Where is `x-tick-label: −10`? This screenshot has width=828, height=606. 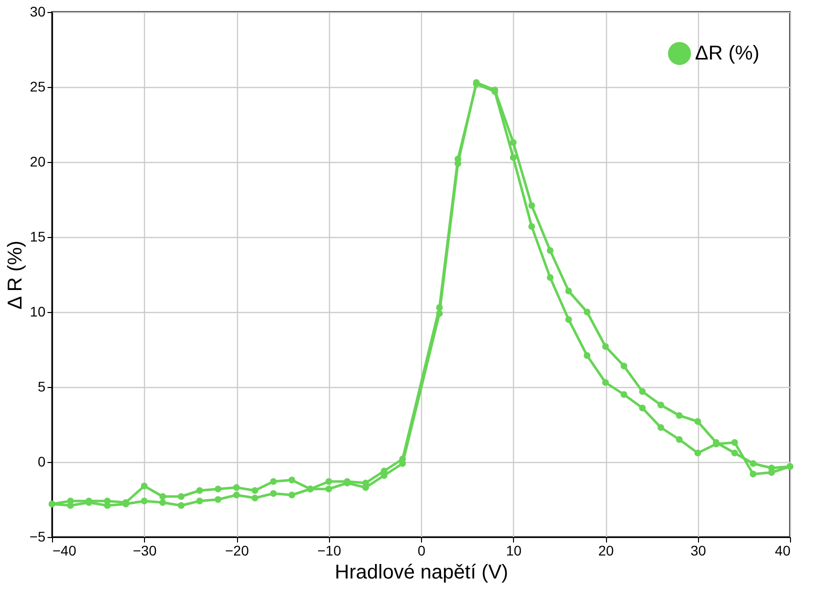
x-tick-label: −10 is located at coordinates (329, 550).